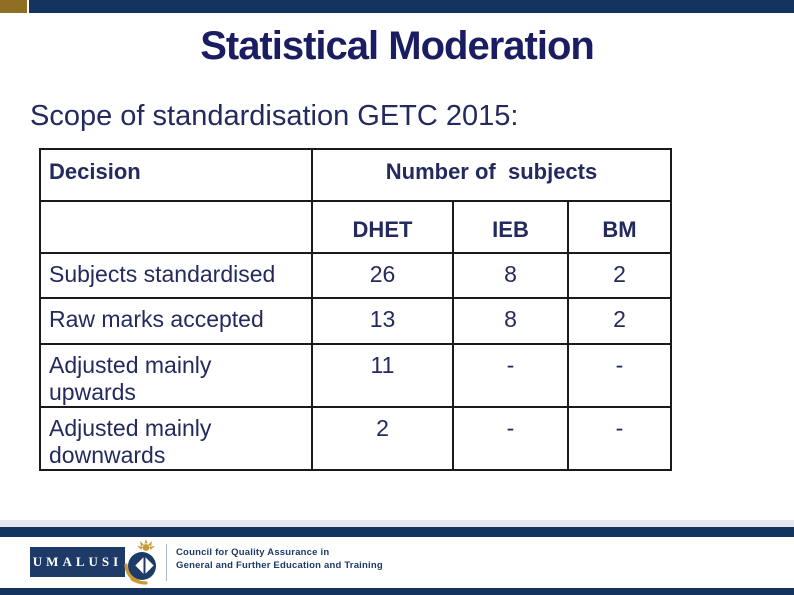 The image size is (794, 595). I want to click on table-row-raw-marks-accepted: Raw marks accepted 13 8 2, so click(355, 321).